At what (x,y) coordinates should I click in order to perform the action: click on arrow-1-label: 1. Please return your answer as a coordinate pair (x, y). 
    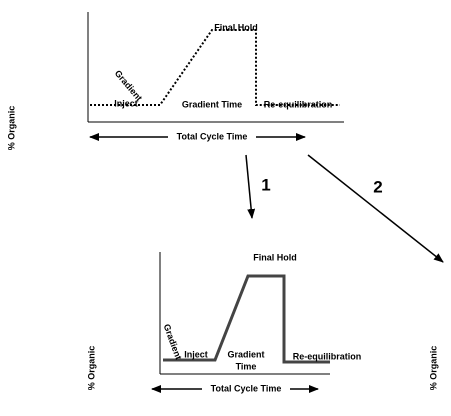
    Looking at the image, I should click on (265, 184).